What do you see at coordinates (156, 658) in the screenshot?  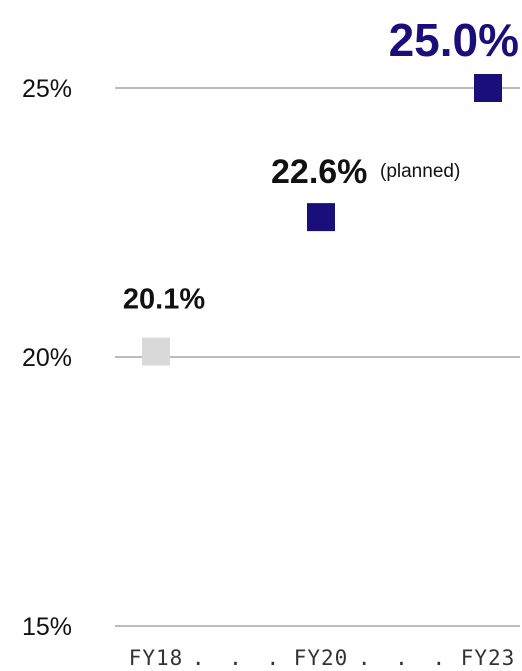 I see `x-tick-label-fy18: FY18` at bounding box center [156, 658].